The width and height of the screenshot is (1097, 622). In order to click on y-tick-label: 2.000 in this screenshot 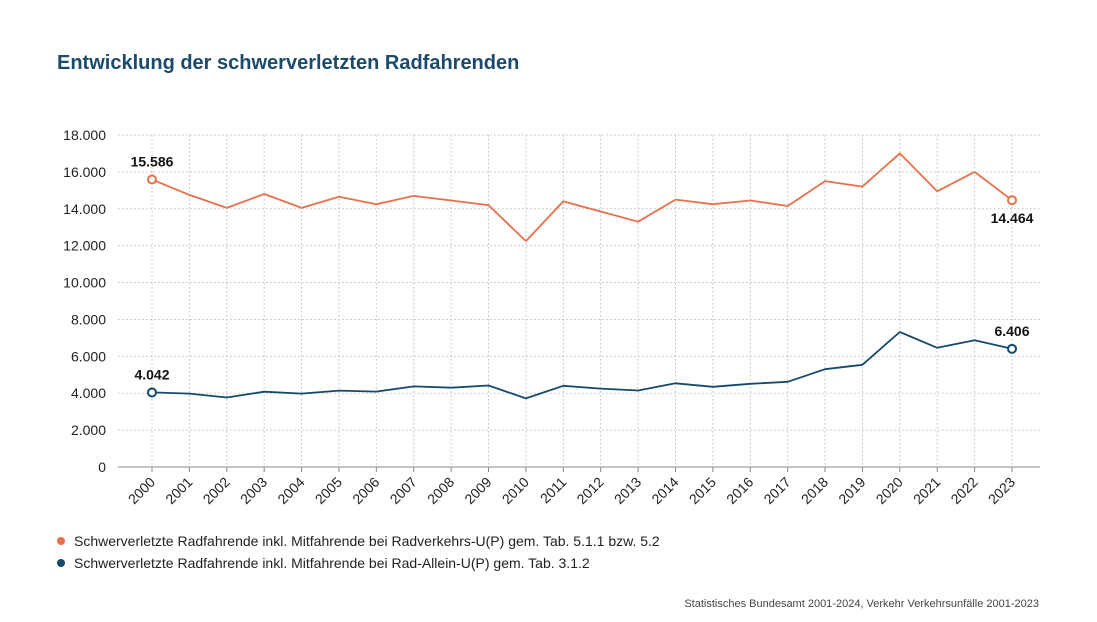, I will do `click(88, 430)`.